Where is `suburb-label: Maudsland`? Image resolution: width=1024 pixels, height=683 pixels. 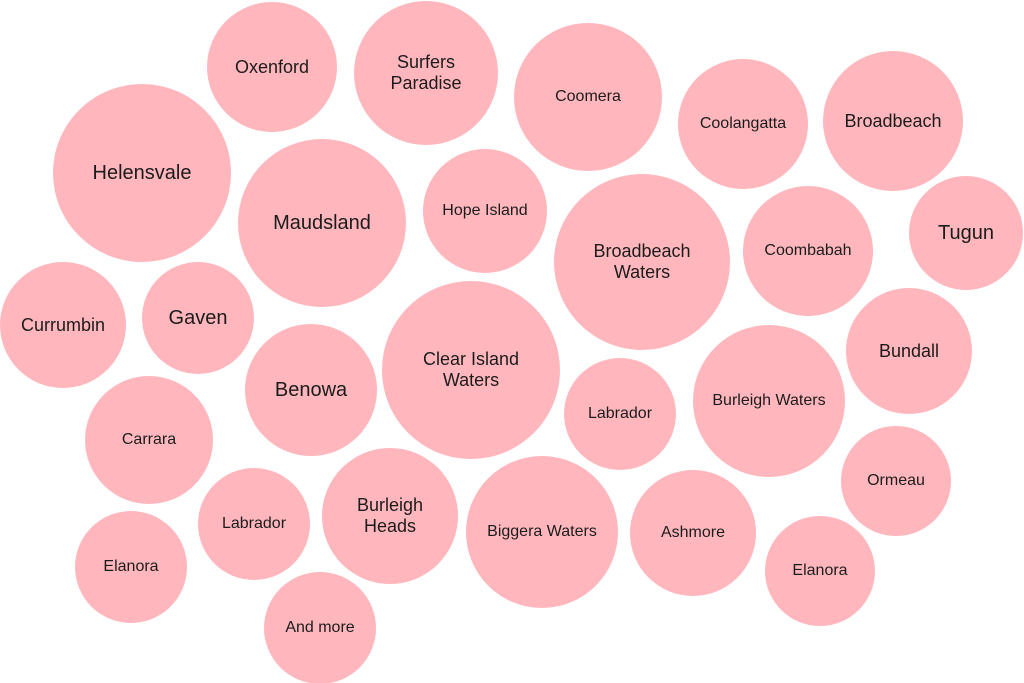 suburb-label: Maudsland is located at coordinates (322, 222).